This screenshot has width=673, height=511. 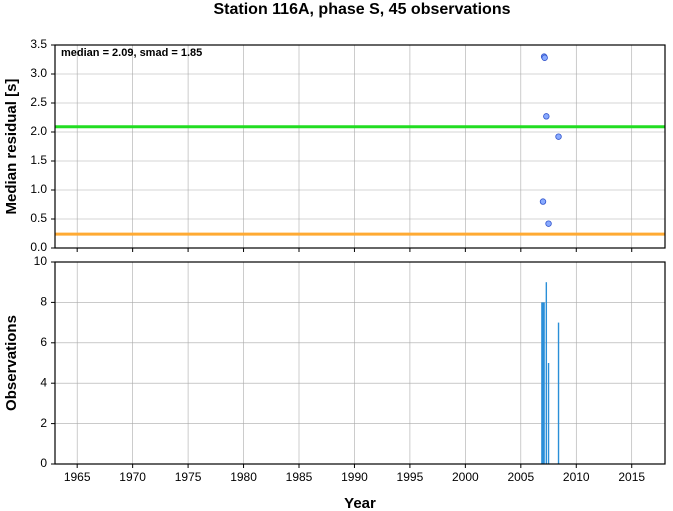 I want to click on x-tick-label: 1980, so click(x=243, y=477).